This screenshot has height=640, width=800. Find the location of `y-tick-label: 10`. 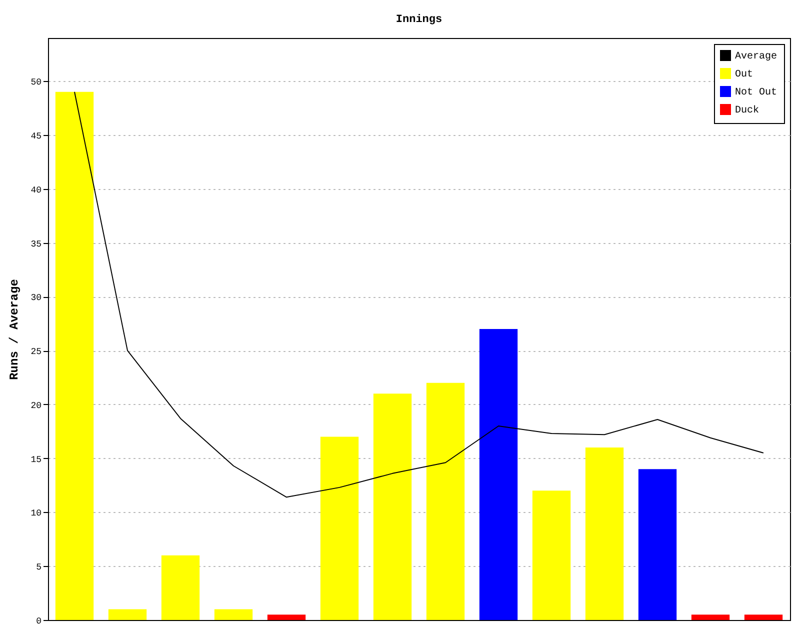

y-tick-label: 10 is located at coordinates (36, 513).